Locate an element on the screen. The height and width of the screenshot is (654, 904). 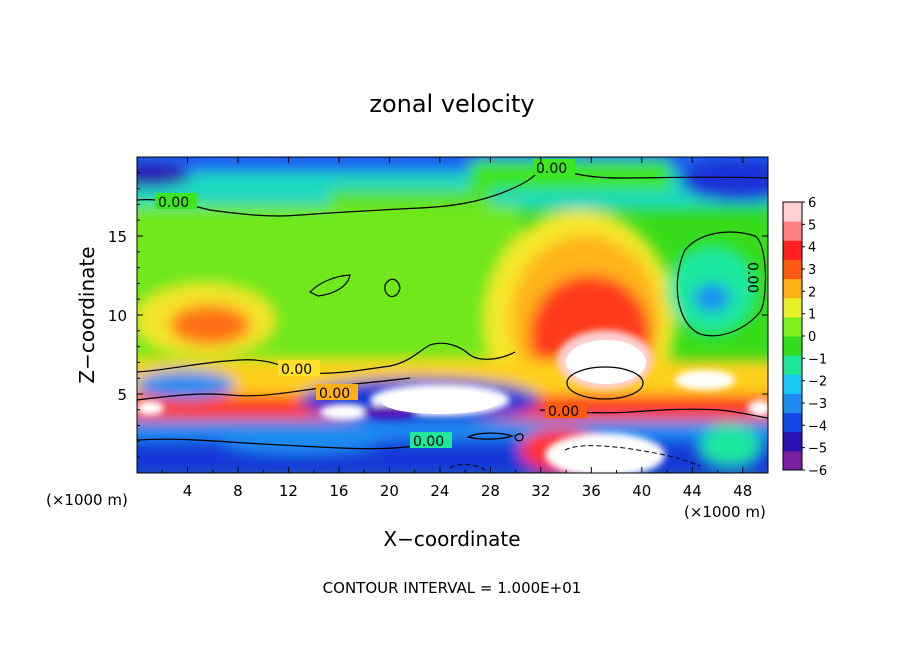
colorbar-tick-label: 3 is located at coordinates (812, 270).